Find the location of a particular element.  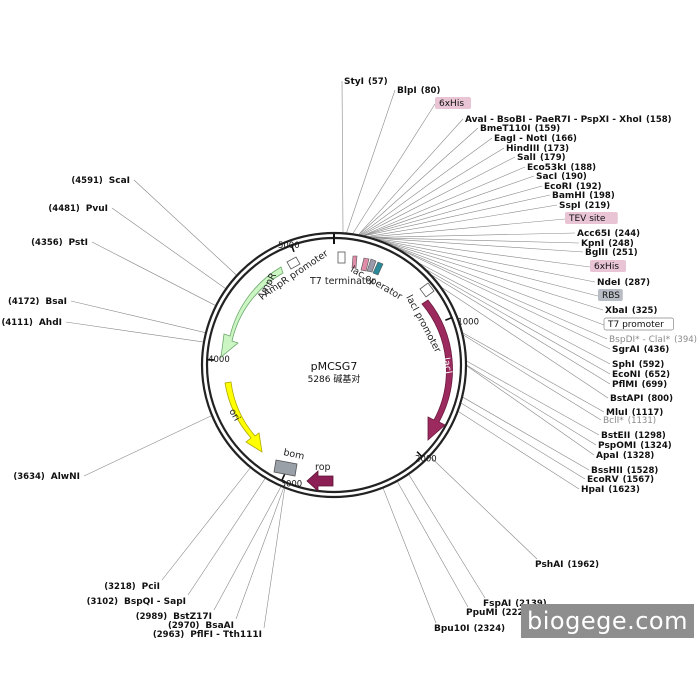

site-label: StyI (57) is located at coordinates (366, 82).